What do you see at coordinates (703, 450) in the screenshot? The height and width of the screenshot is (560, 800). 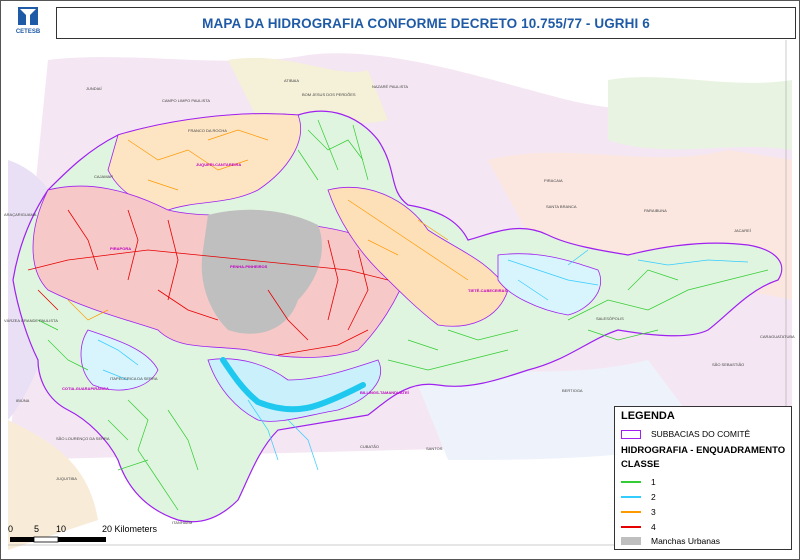 I see `legend-hydro-heading: HIDROGRAFIA - ENQUADRAMENTO` at bounding box center [703, 450].